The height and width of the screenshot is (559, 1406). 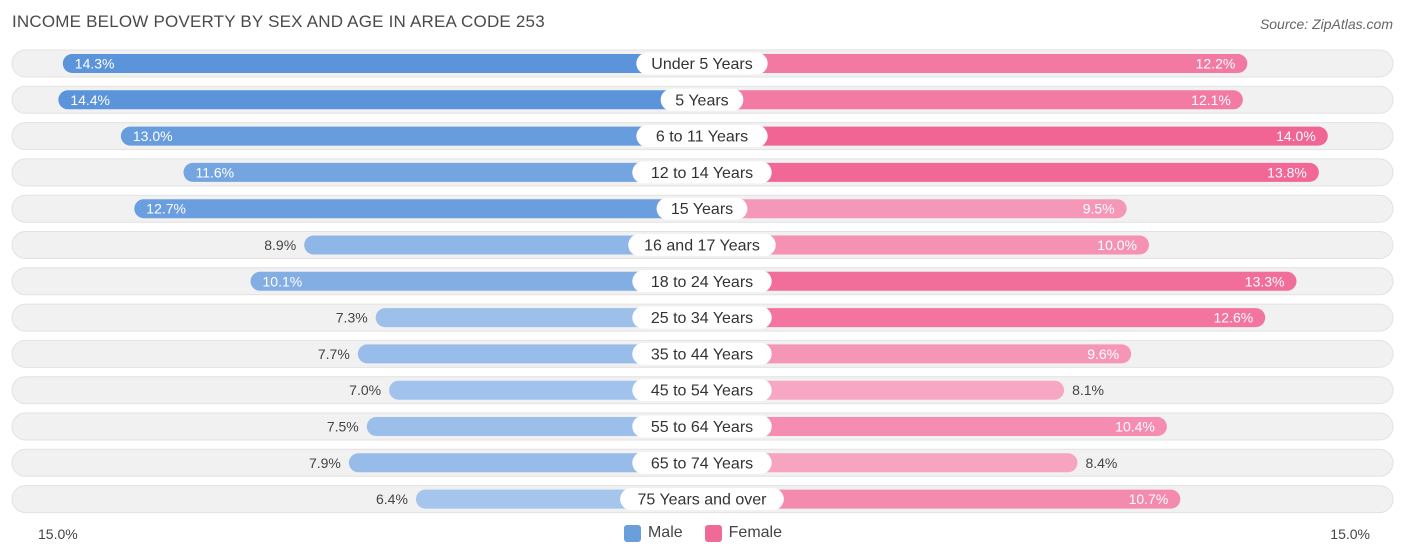 I want to click on category-label: 55 to 64 Years, so click(x=702, y=427).